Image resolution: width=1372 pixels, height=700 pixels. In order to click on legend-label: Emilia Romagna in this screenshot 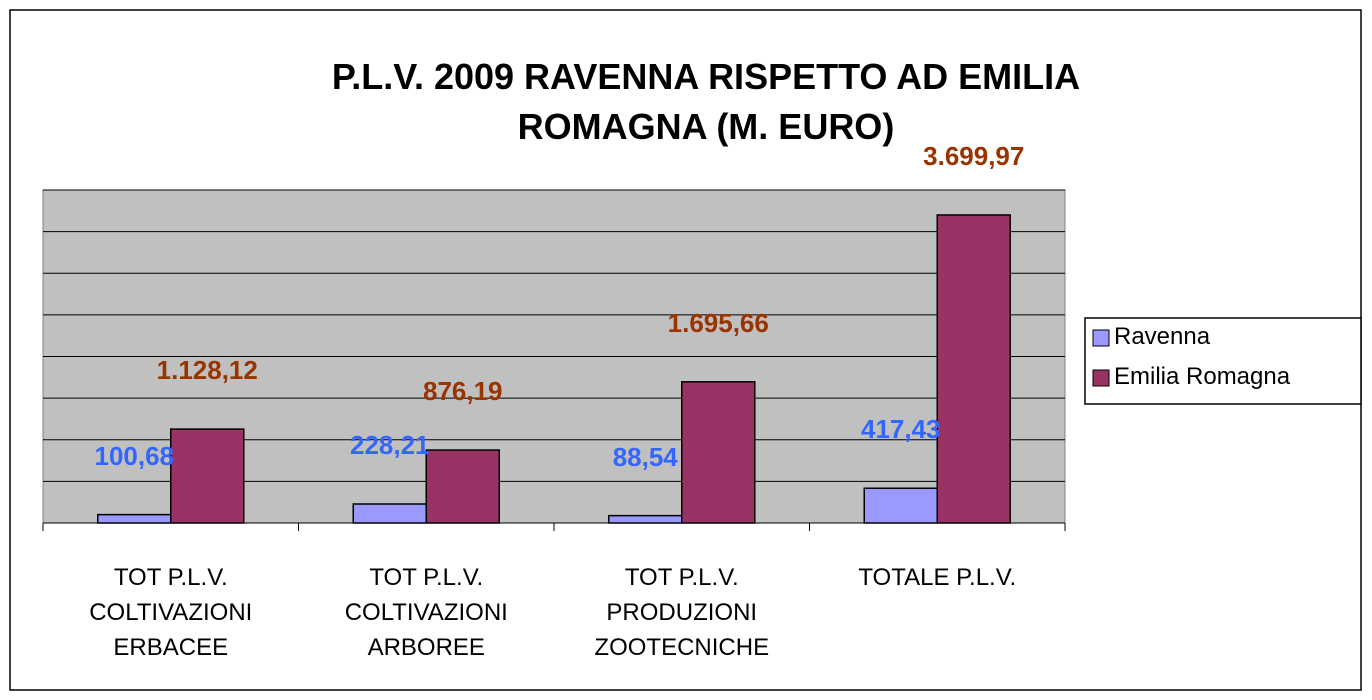, I will do `click(1202, 376)`.